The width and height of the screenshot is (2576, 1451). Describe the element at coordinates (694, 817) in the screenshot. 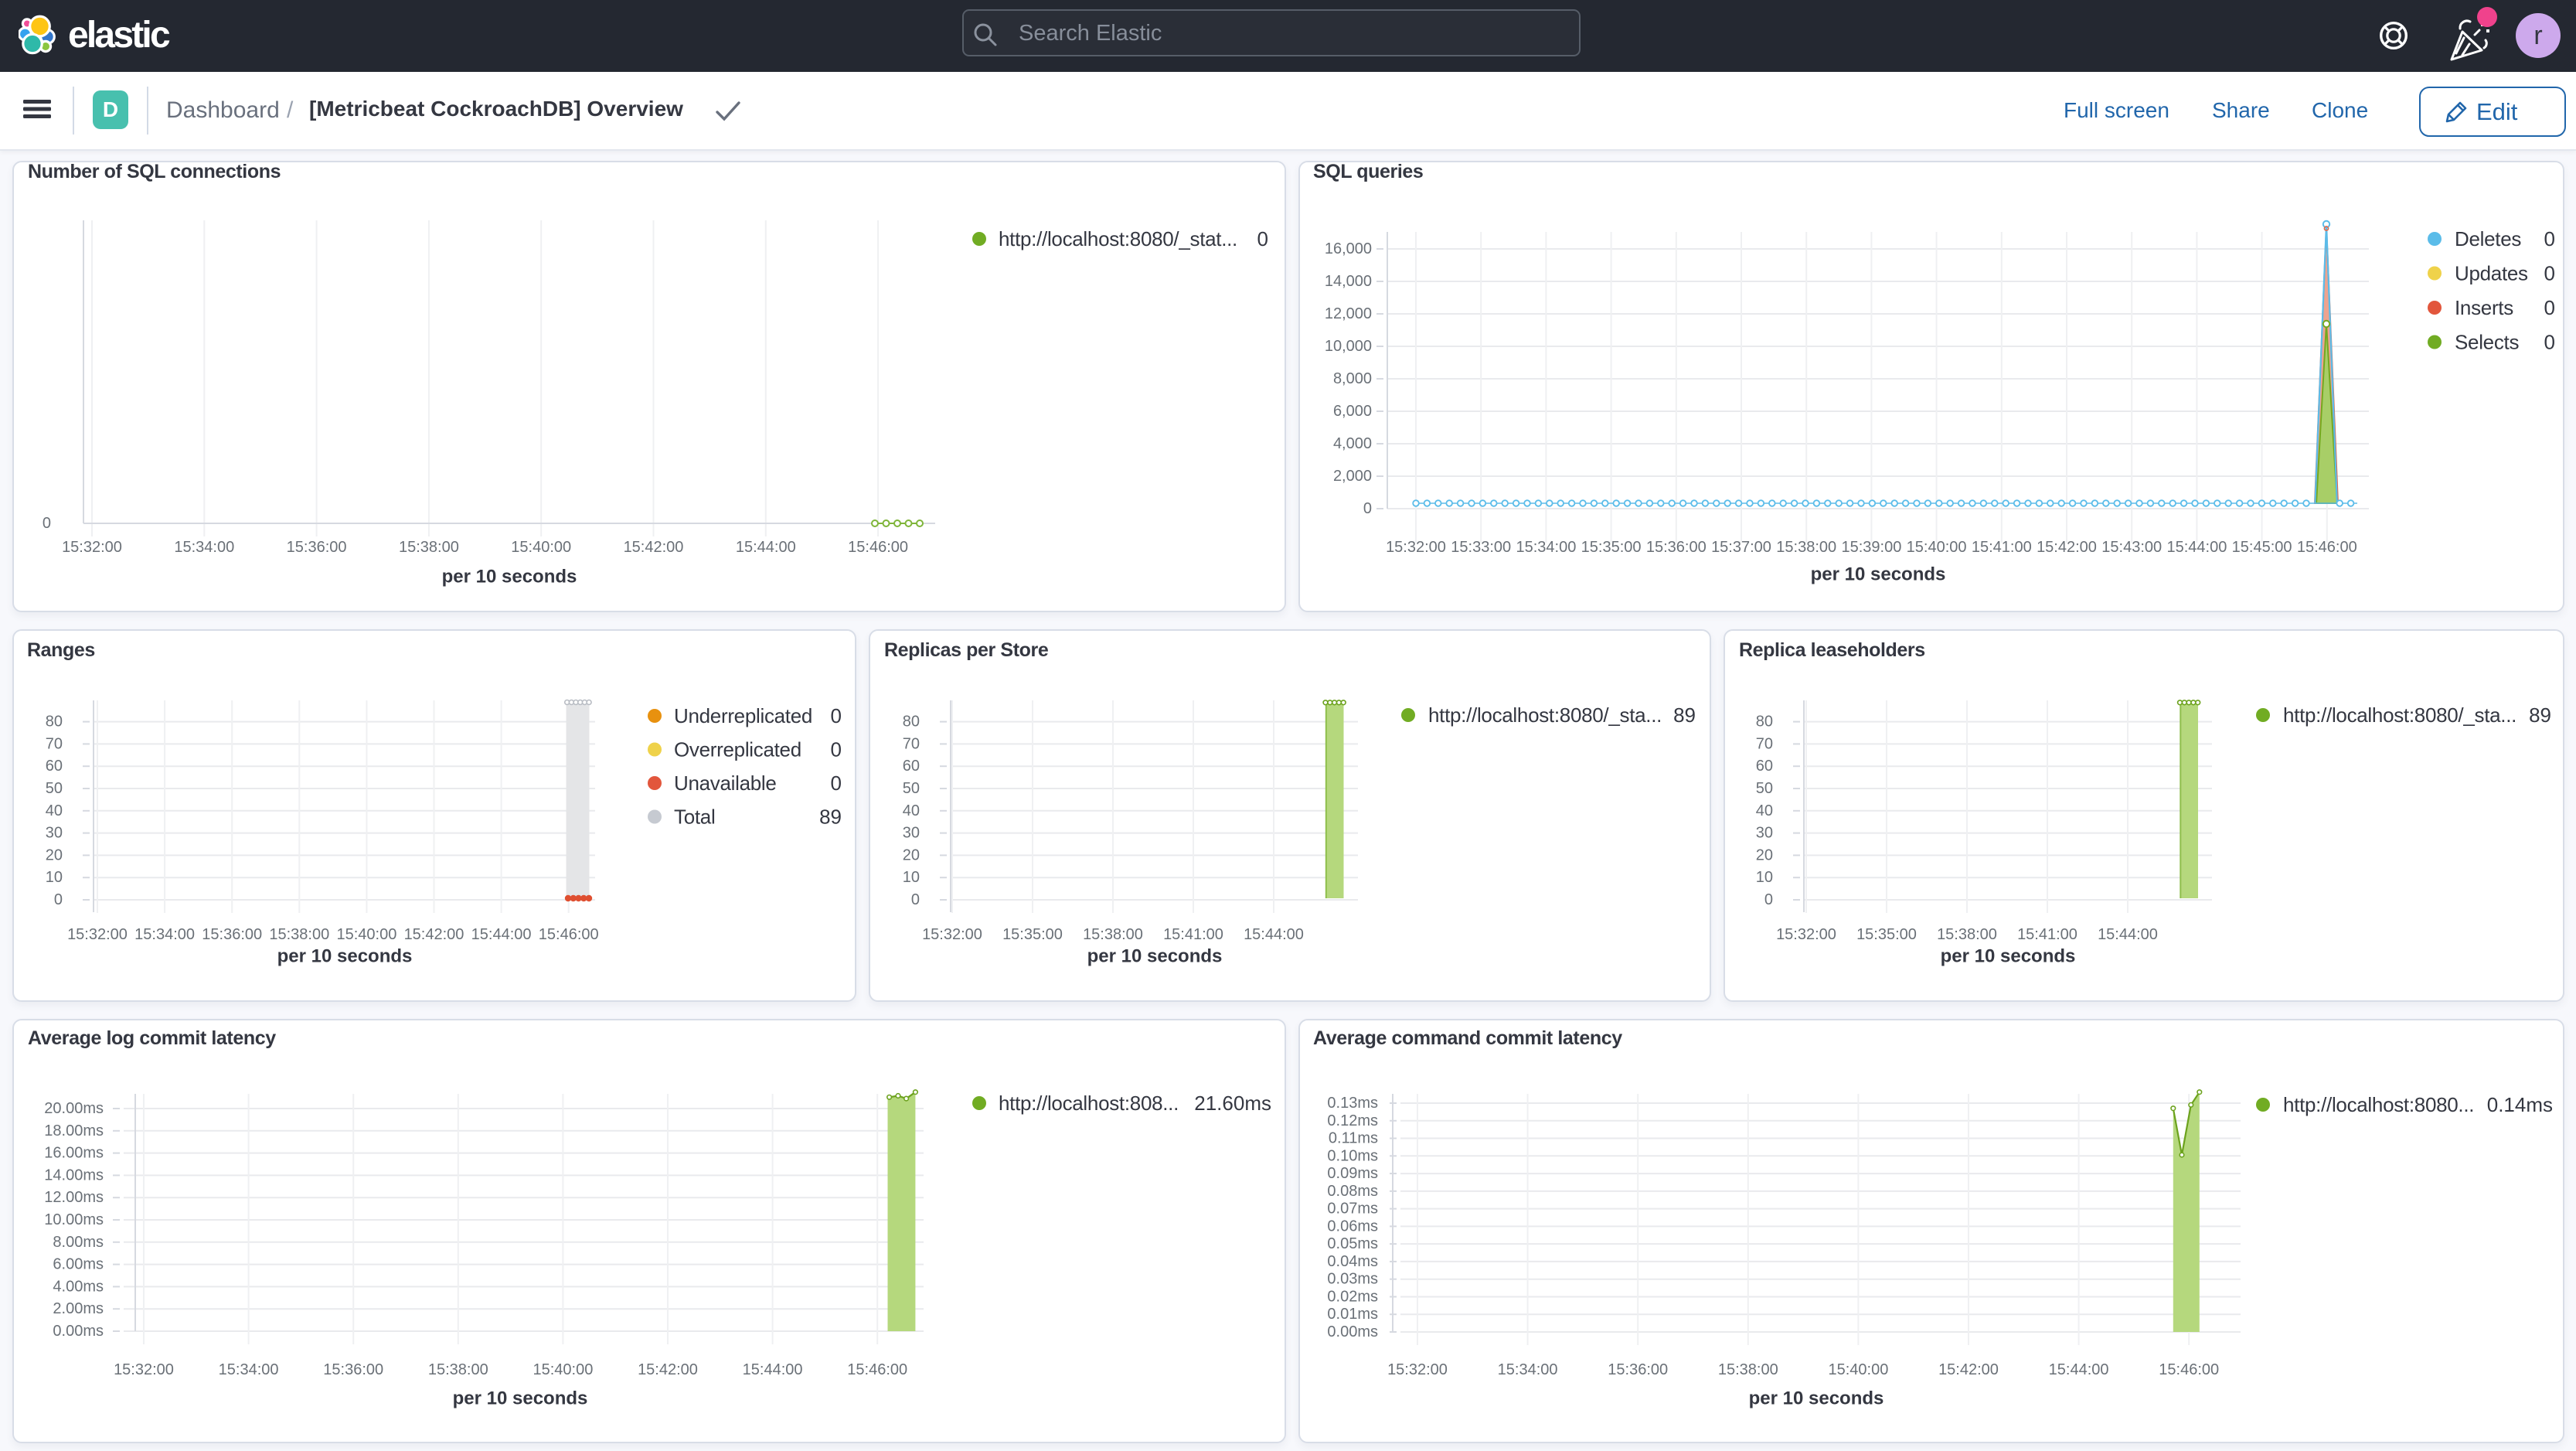

I see `svg-text: Total` at that location.